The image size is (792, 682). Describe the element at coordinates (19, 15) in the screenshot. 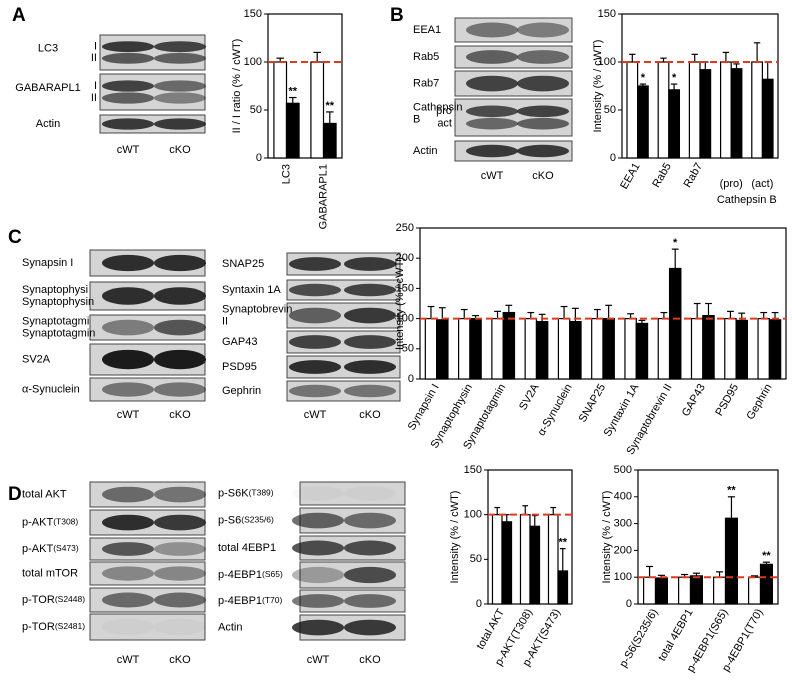

I see `panel-label: A` at that location.